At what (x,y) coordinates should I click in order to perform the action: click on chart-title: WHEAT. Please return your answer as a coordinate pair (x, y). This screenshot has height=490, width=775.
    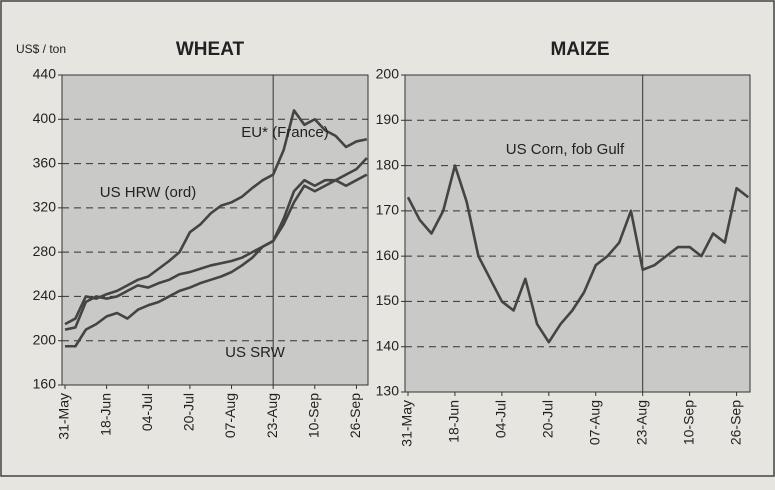
    Looking at the image, I should click on (210, 49).